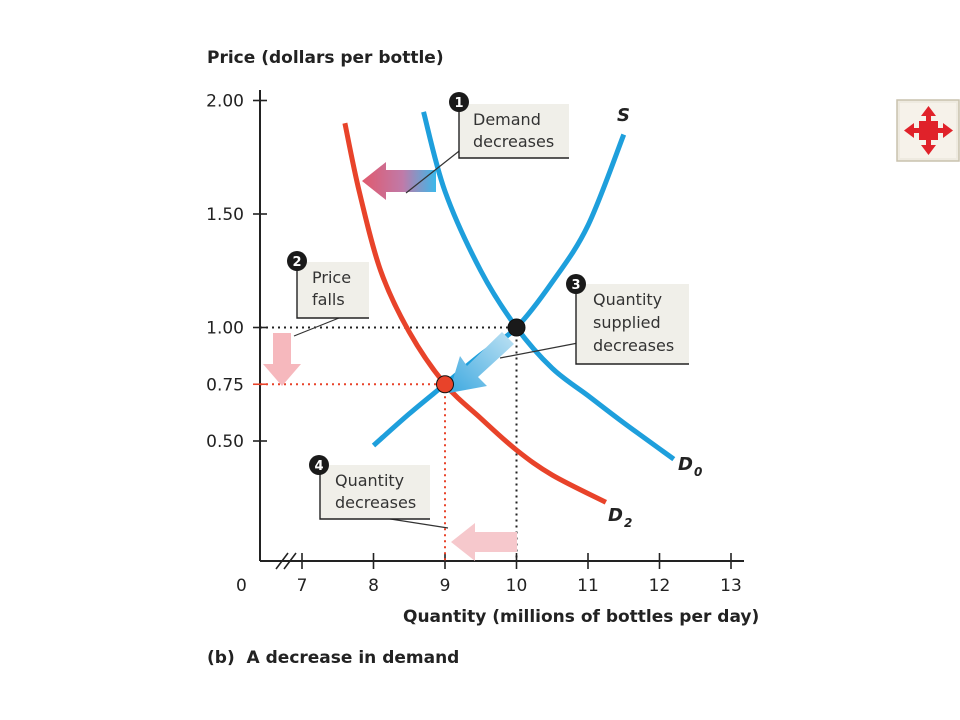 Image resolution: width=960 pixels, height=720 pixels. I want to click on callout-line: falls, so click(328, 299).